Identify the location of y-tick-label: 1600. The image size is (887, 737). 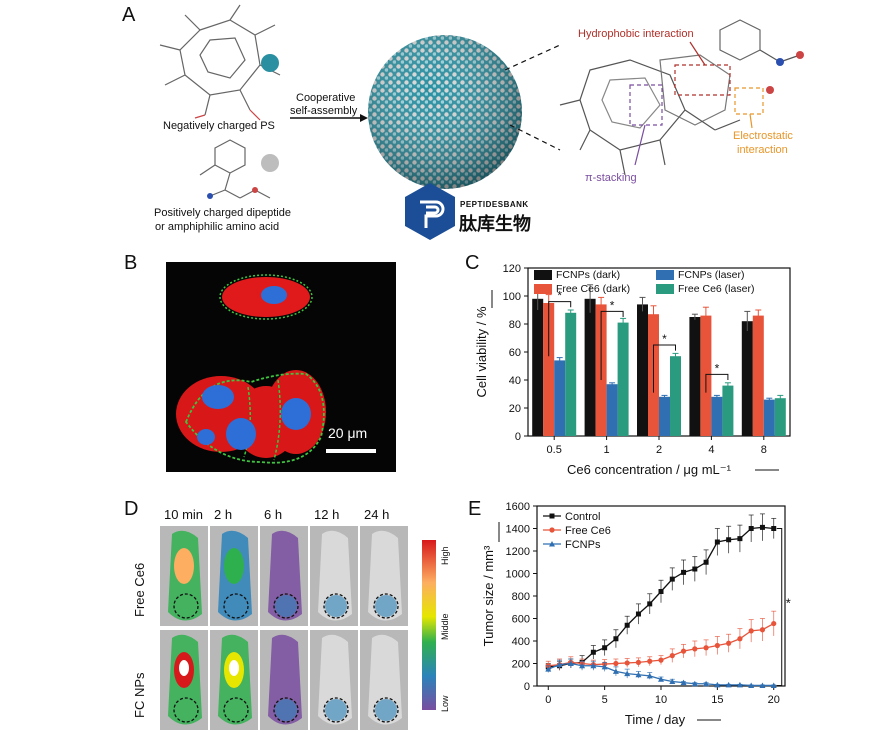
(518, 507).